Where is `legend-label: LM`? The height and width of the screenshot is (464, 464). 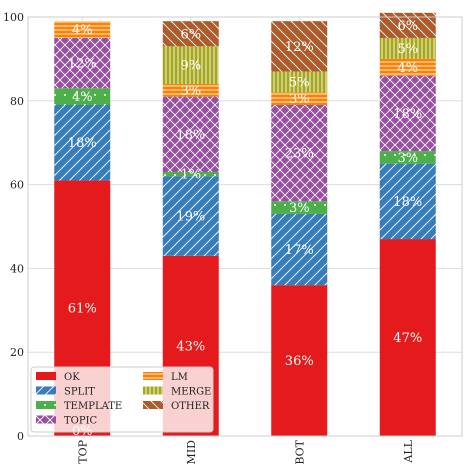 legend-label: LM is located at coordinates (179, 377).